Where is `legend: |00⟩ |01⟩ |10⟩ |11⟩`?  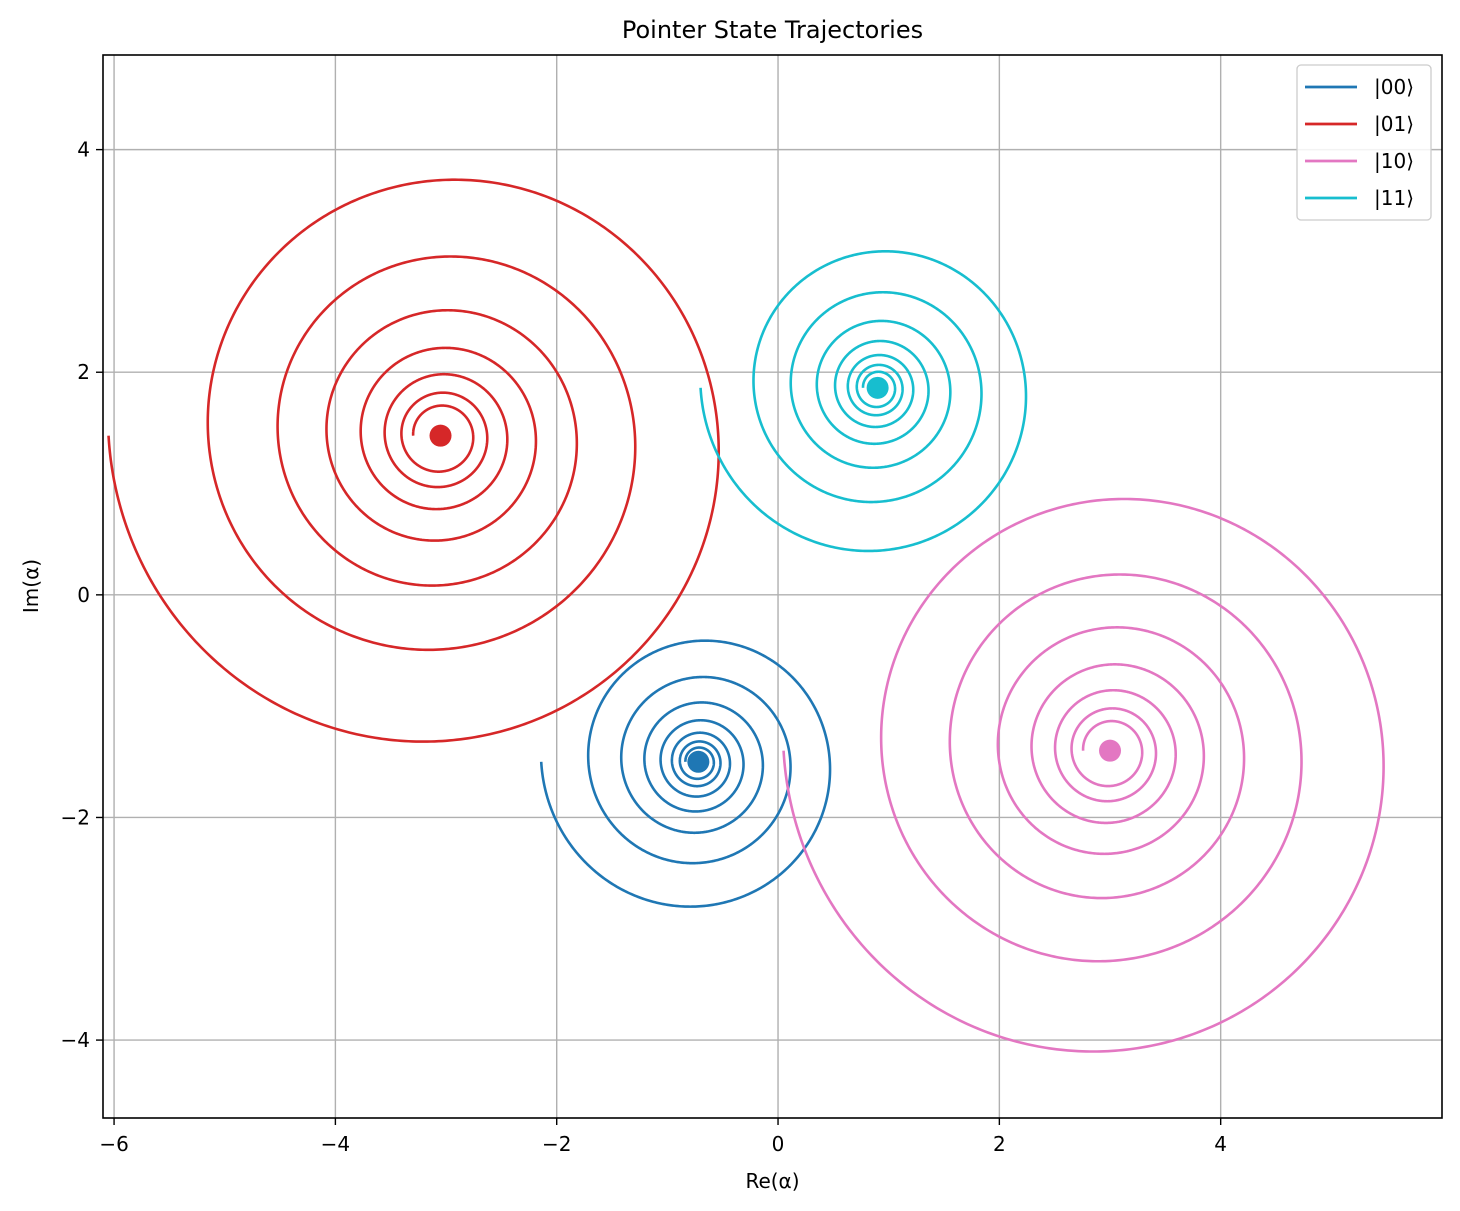
legend: |00⟩ |01⟩ |10⟩ |11⟩ is located at coordinates (1364, 142).